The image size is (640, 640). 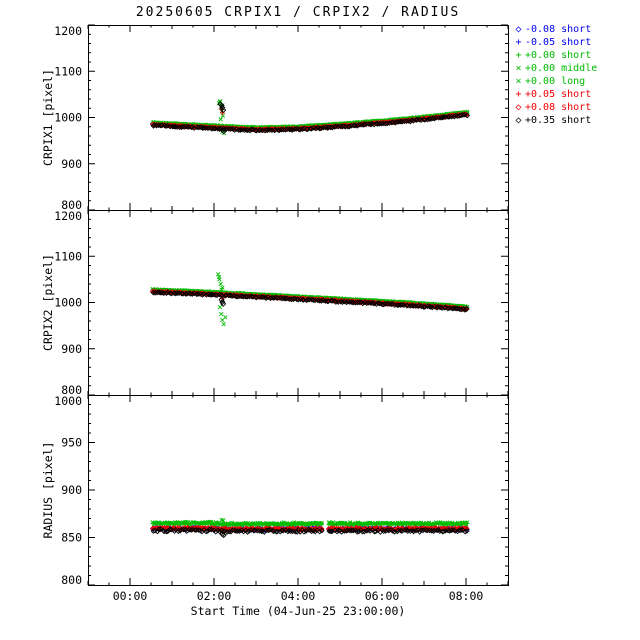 What do you see at coordinates (71, 443) in the screenshot?
I see `y-tick-label: 950` at bounding box center [71, 443].